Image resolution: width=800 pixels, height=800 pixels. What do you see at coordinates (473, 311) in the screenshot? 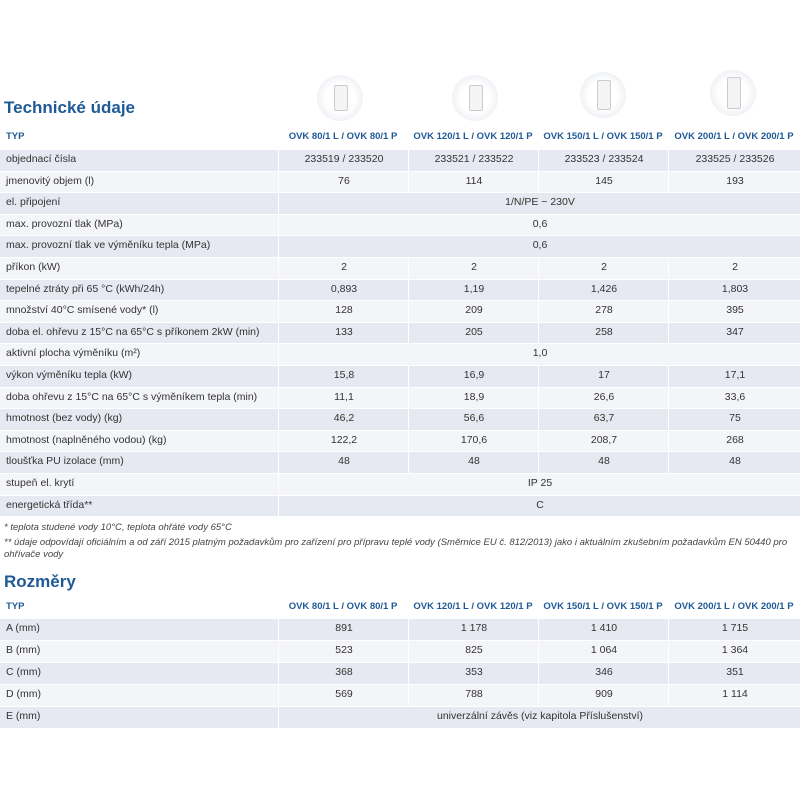
I see `cell-value: 209` at bounding box center [473, 311].